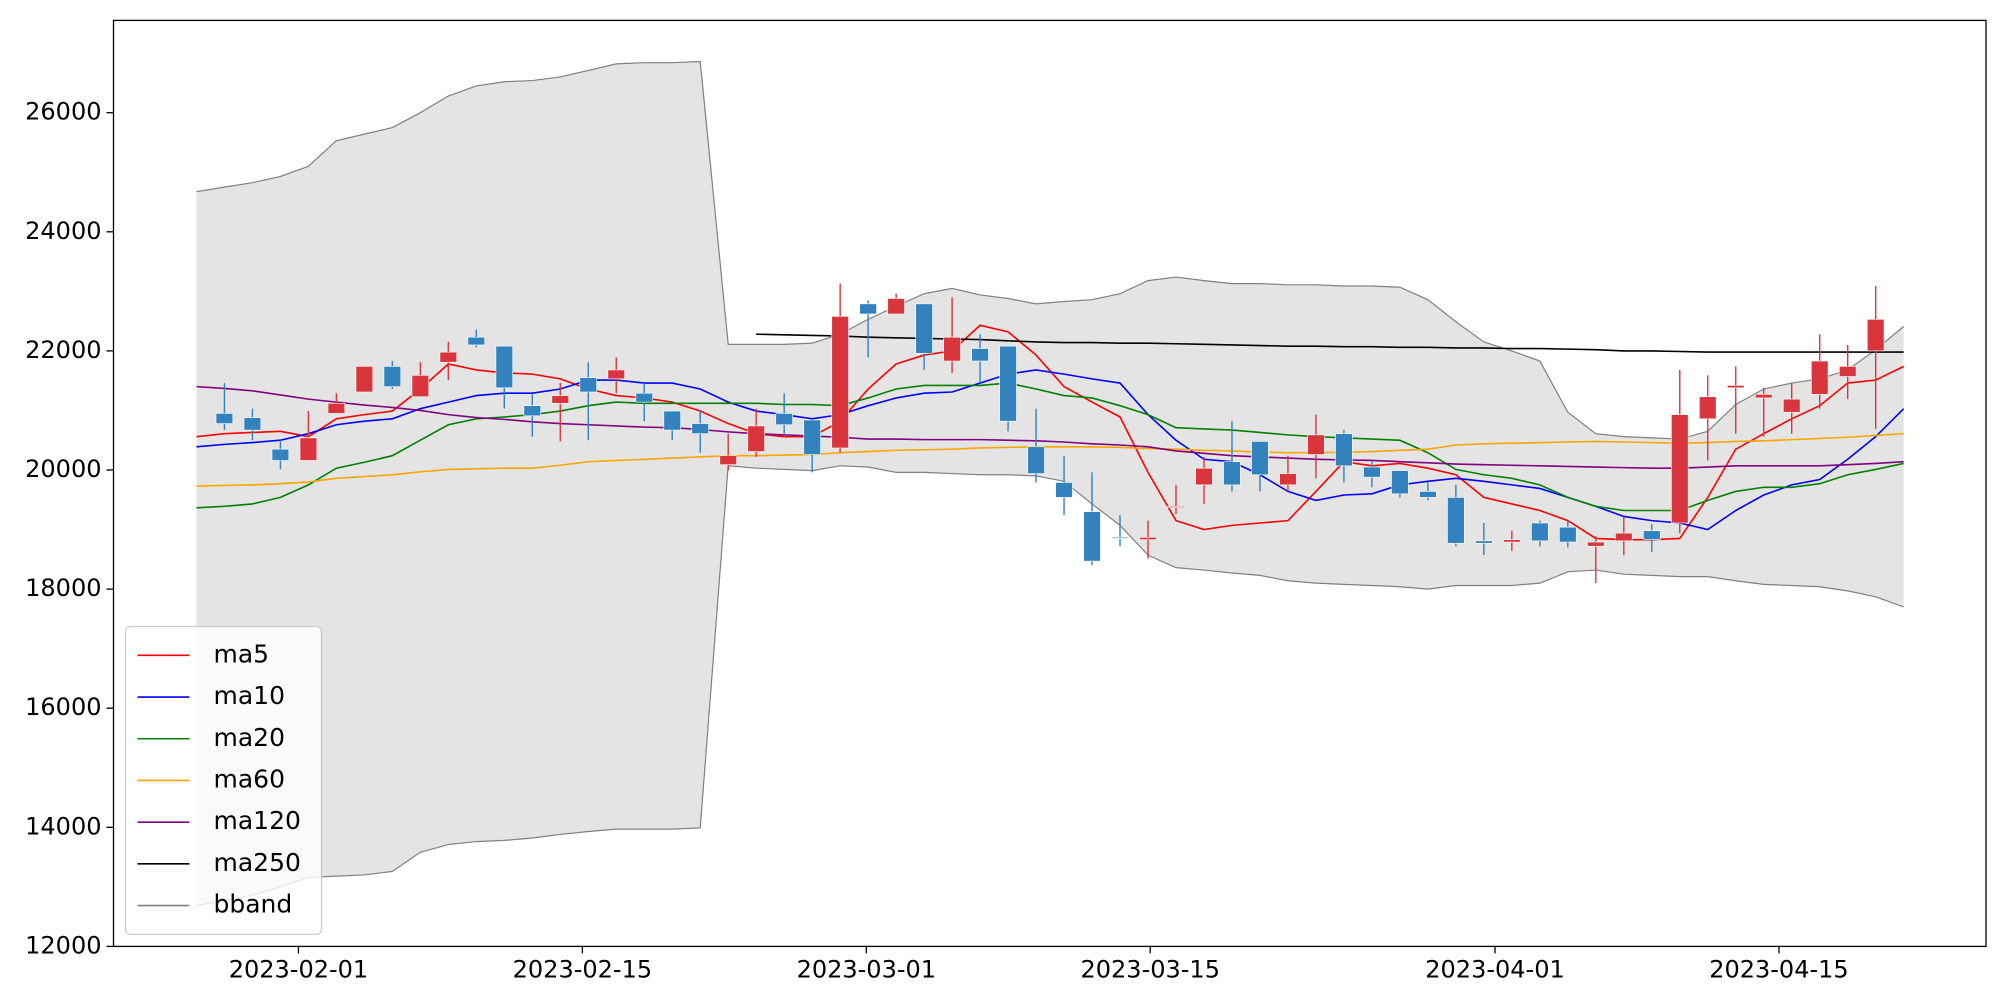 This screenshot has width=2000, height=1000. What do you see at coordinates (257, 862) in the screenshot?
I see `legend-label: ma250` at bounding box center [257, 862].